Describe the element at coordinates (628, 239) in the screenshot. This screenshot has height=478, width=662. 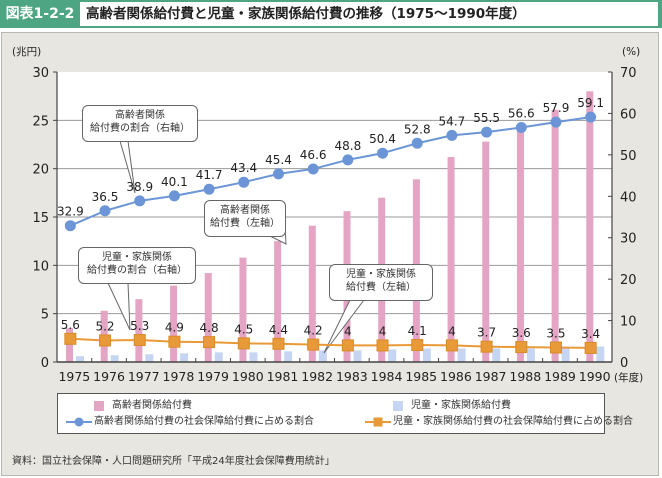
I see `right-axis-tick-label: 30` at that location.